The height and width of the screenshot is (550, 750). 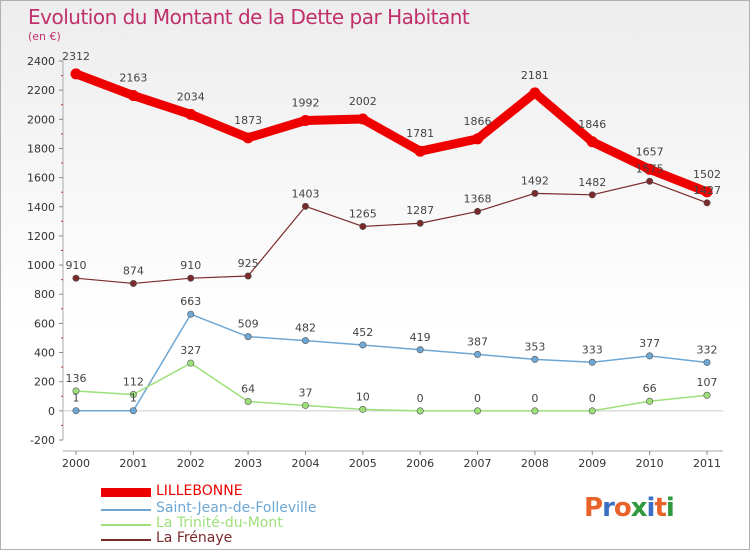 What do you see at coordinates (592, 349) in the screenshot?
I see `data-label: 333` at bounding box center [592, 349].